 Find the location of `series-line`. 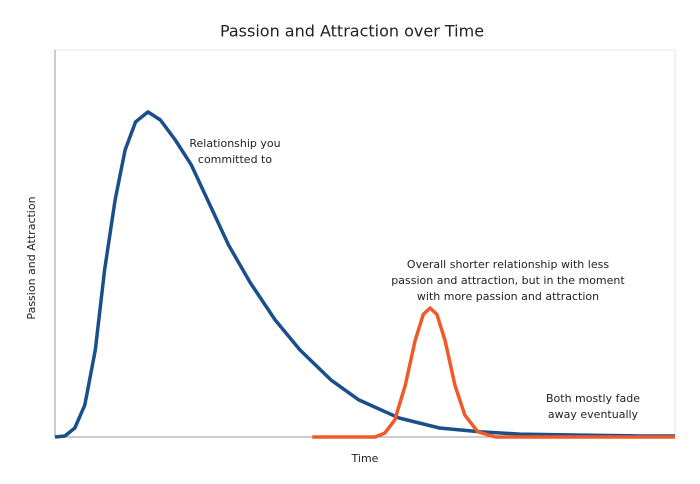

series-line is located at coordinates (493, 372).